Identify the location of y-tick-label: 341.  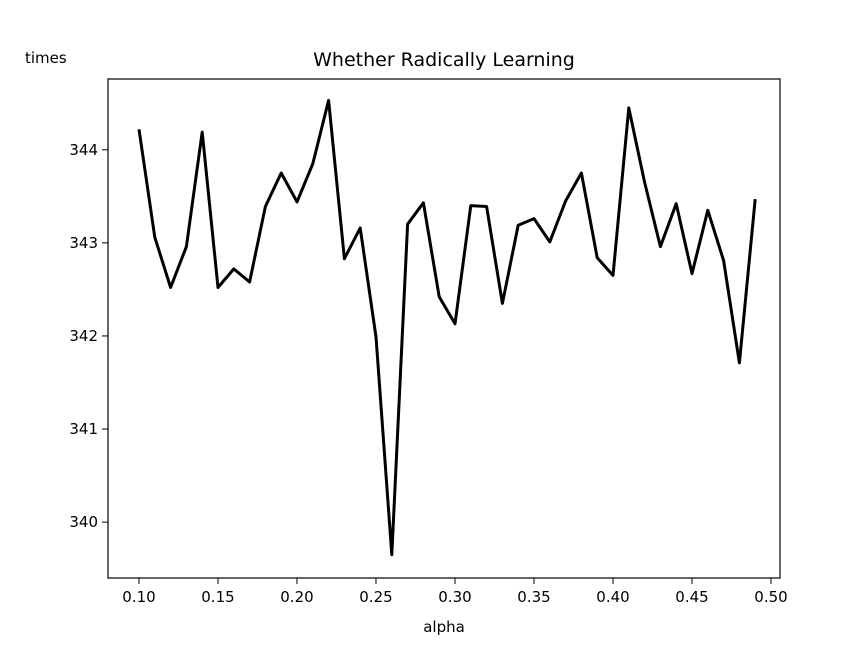
(83, 429).